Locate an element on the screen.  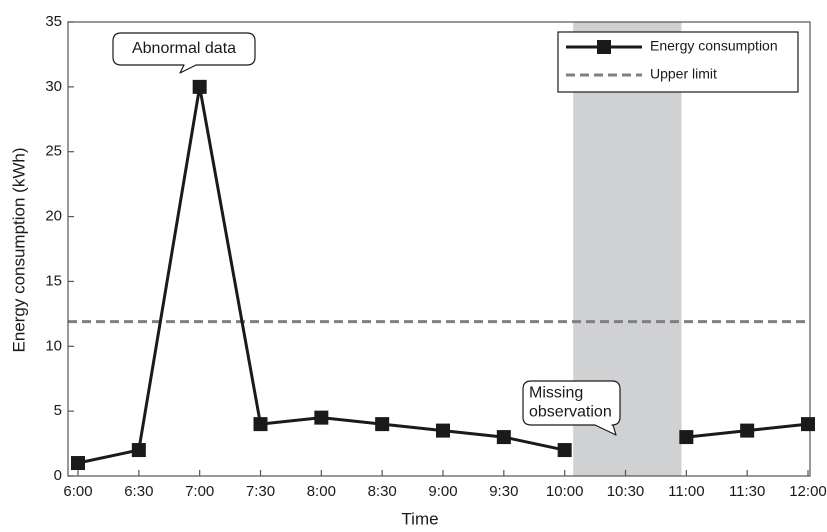
y-axis-label: Energy consumption (kWh) is located at coordinates (18, 249).